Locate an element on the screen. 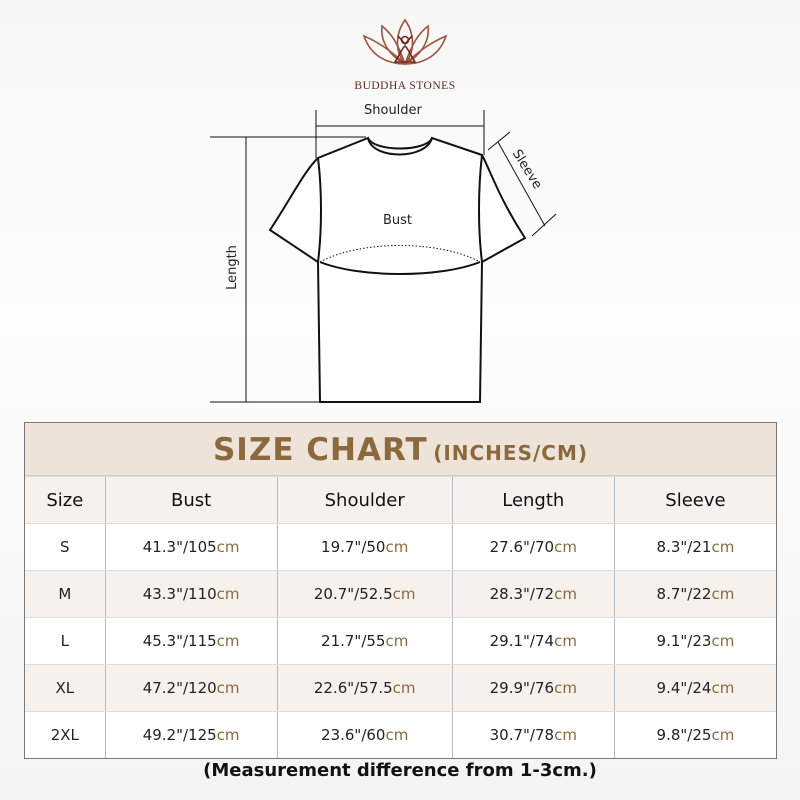 This screenshot has height=800, width=800. table-cell: M is located at coordinates (65, 594).